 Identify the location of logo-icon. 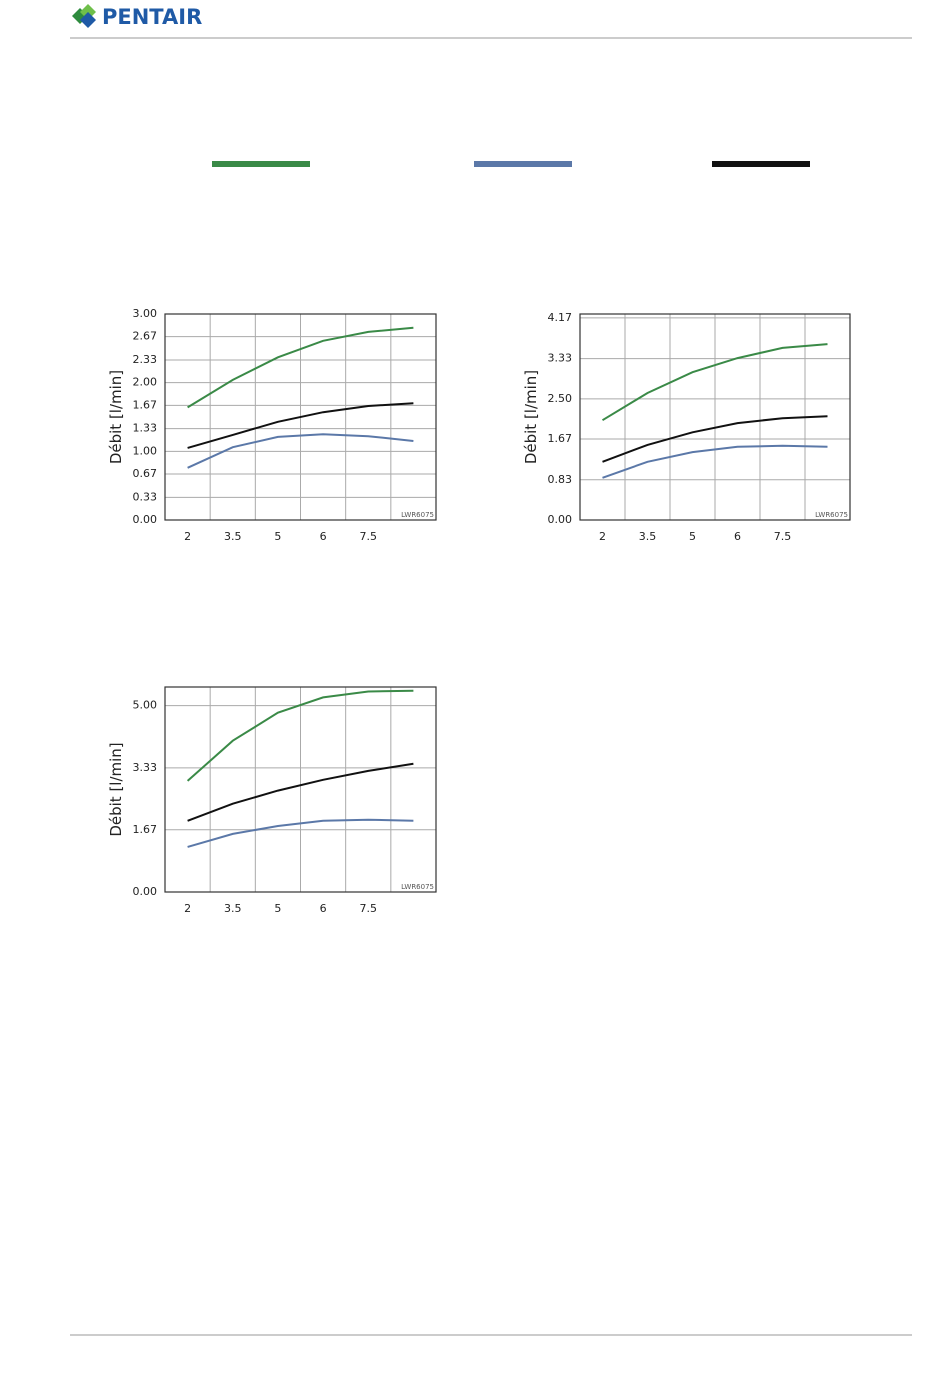
(88, 20).